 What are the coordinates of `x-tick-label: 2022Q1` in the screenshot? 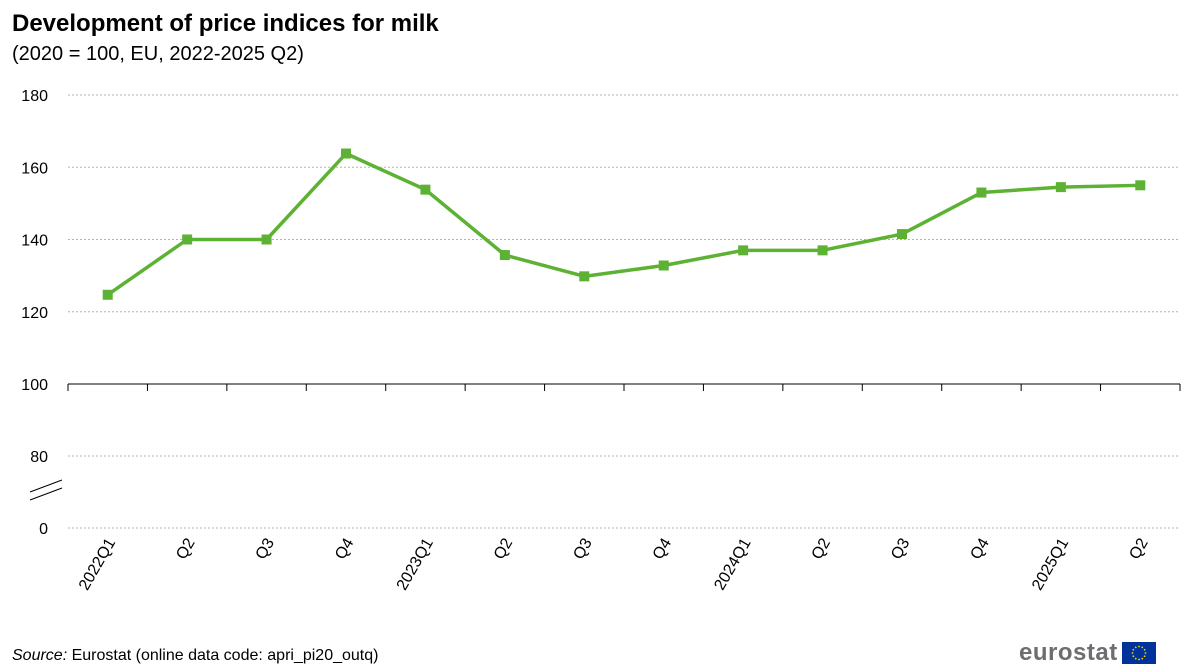 It's located at (97, 564).